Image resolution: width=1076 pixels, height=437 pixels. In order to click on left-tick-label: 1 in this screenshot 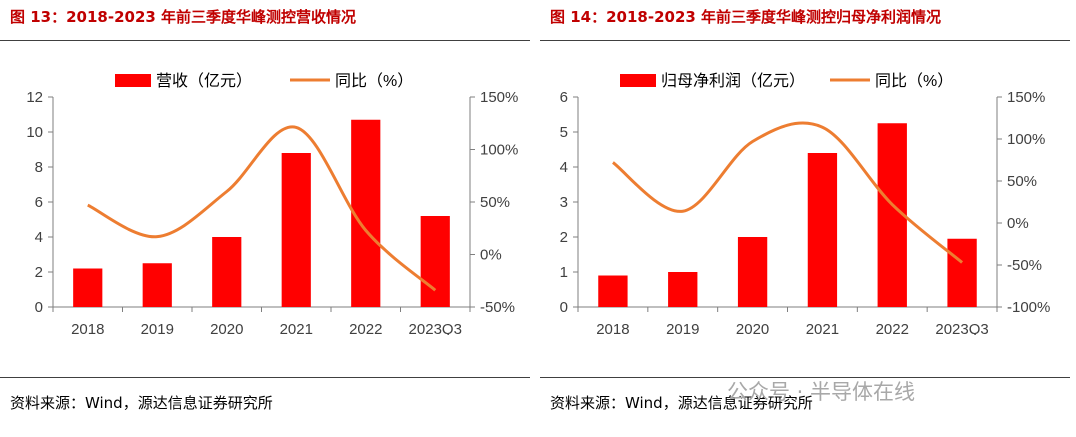, I will do `click(564, 272)`.